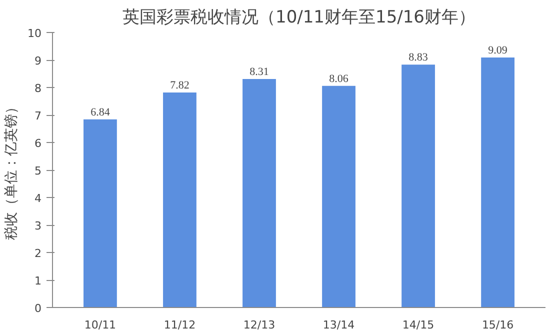 Image resolution: width=550 pixels, height=334 pixels. Describe the element at coordinates (38, 116) in the screenshot. I see `y-tick-label: 7` at that location.